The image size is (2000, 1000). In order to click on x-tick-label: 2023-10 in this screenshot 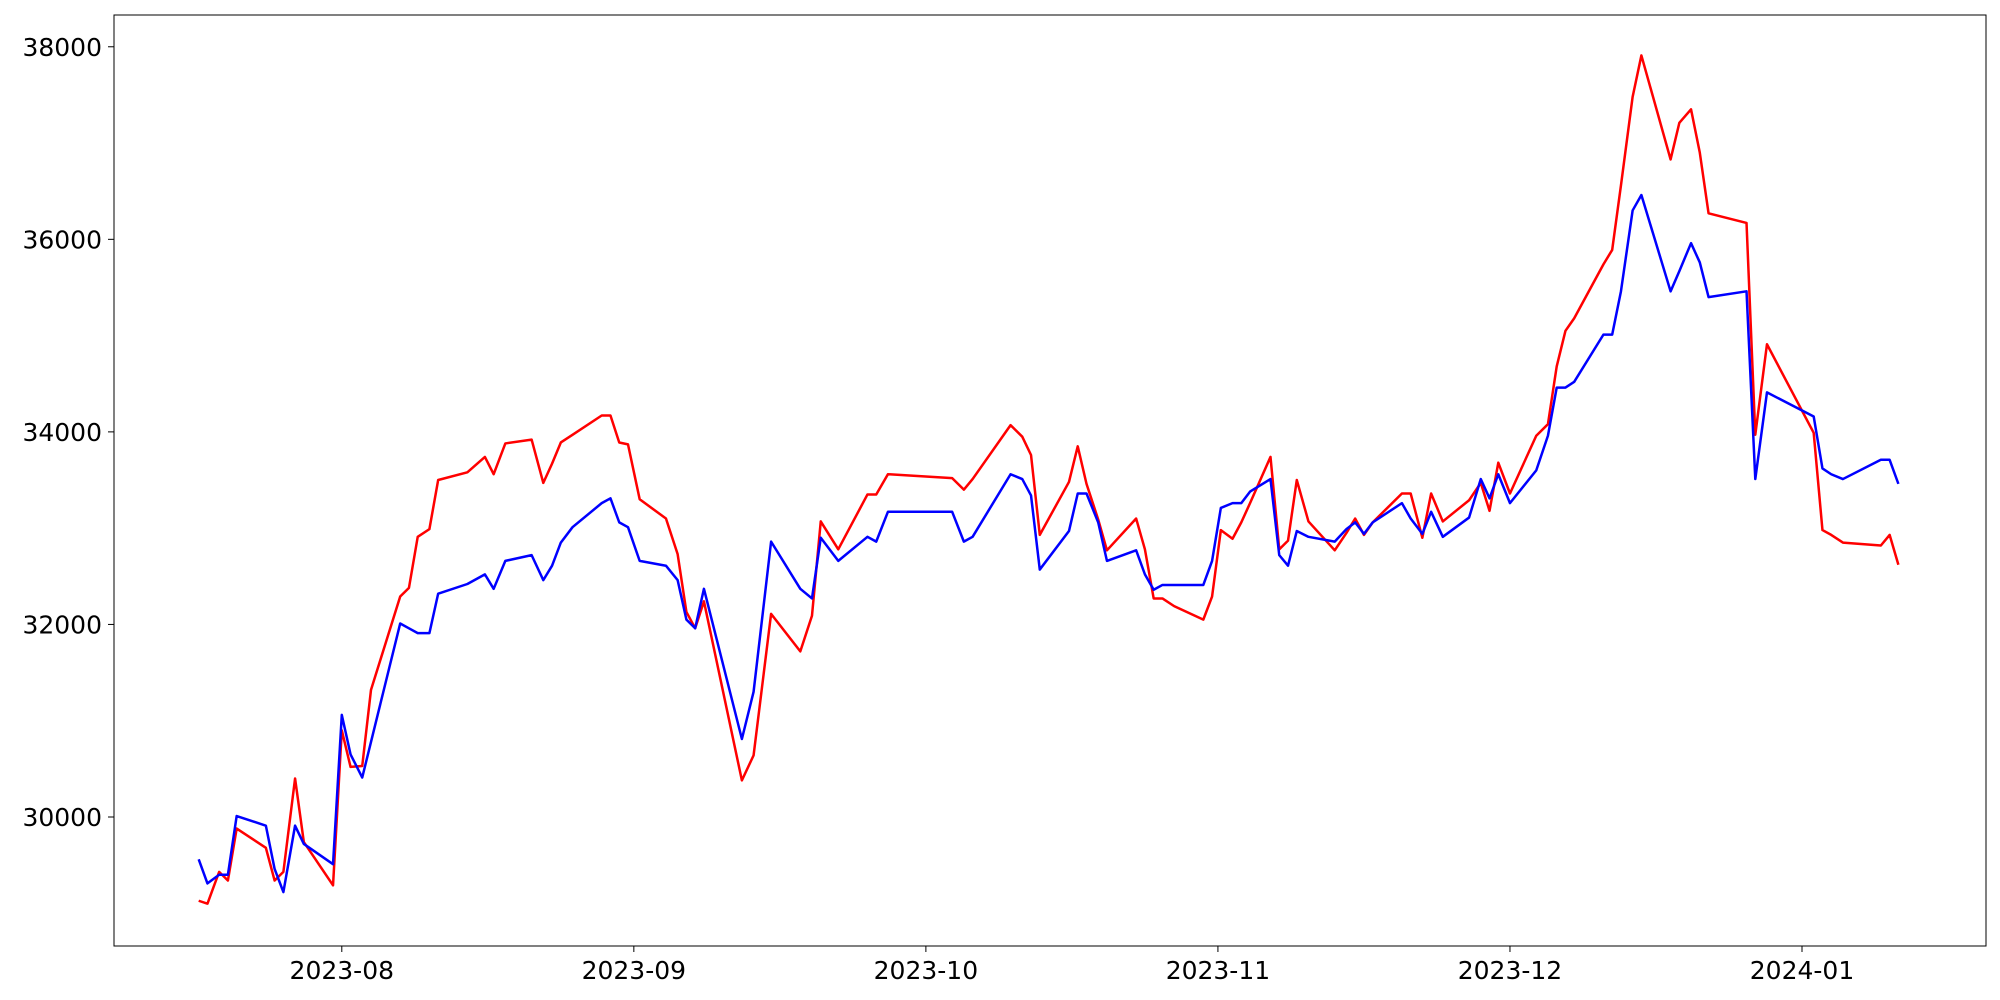, I will do `click(926, 970)`.